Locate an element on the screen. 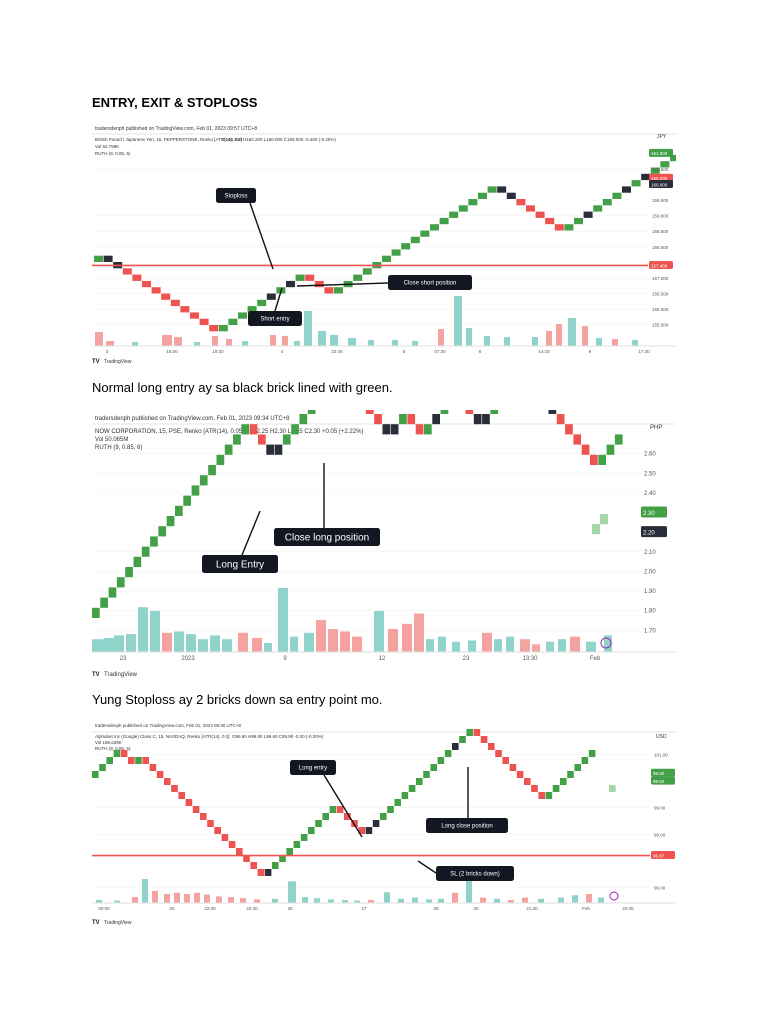 The image size is (768, 1024). volume-label: Vol 50.065M is located at coordinates (111, 440).